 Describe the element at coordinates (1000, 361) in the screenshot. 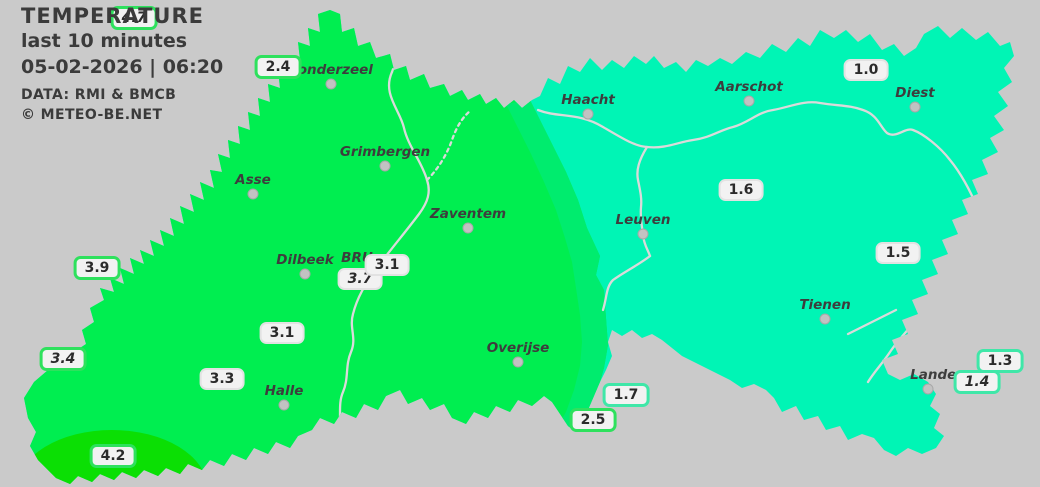

I see `temp-badge-1.3: 1.3` at that location.